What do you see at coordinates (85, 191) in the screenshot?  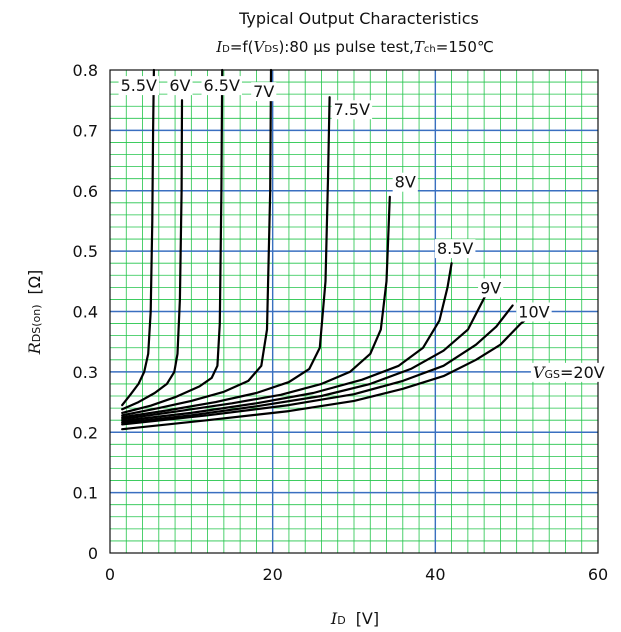 I see `y-tick-label: 0.6` at bounding box center [85, 191].